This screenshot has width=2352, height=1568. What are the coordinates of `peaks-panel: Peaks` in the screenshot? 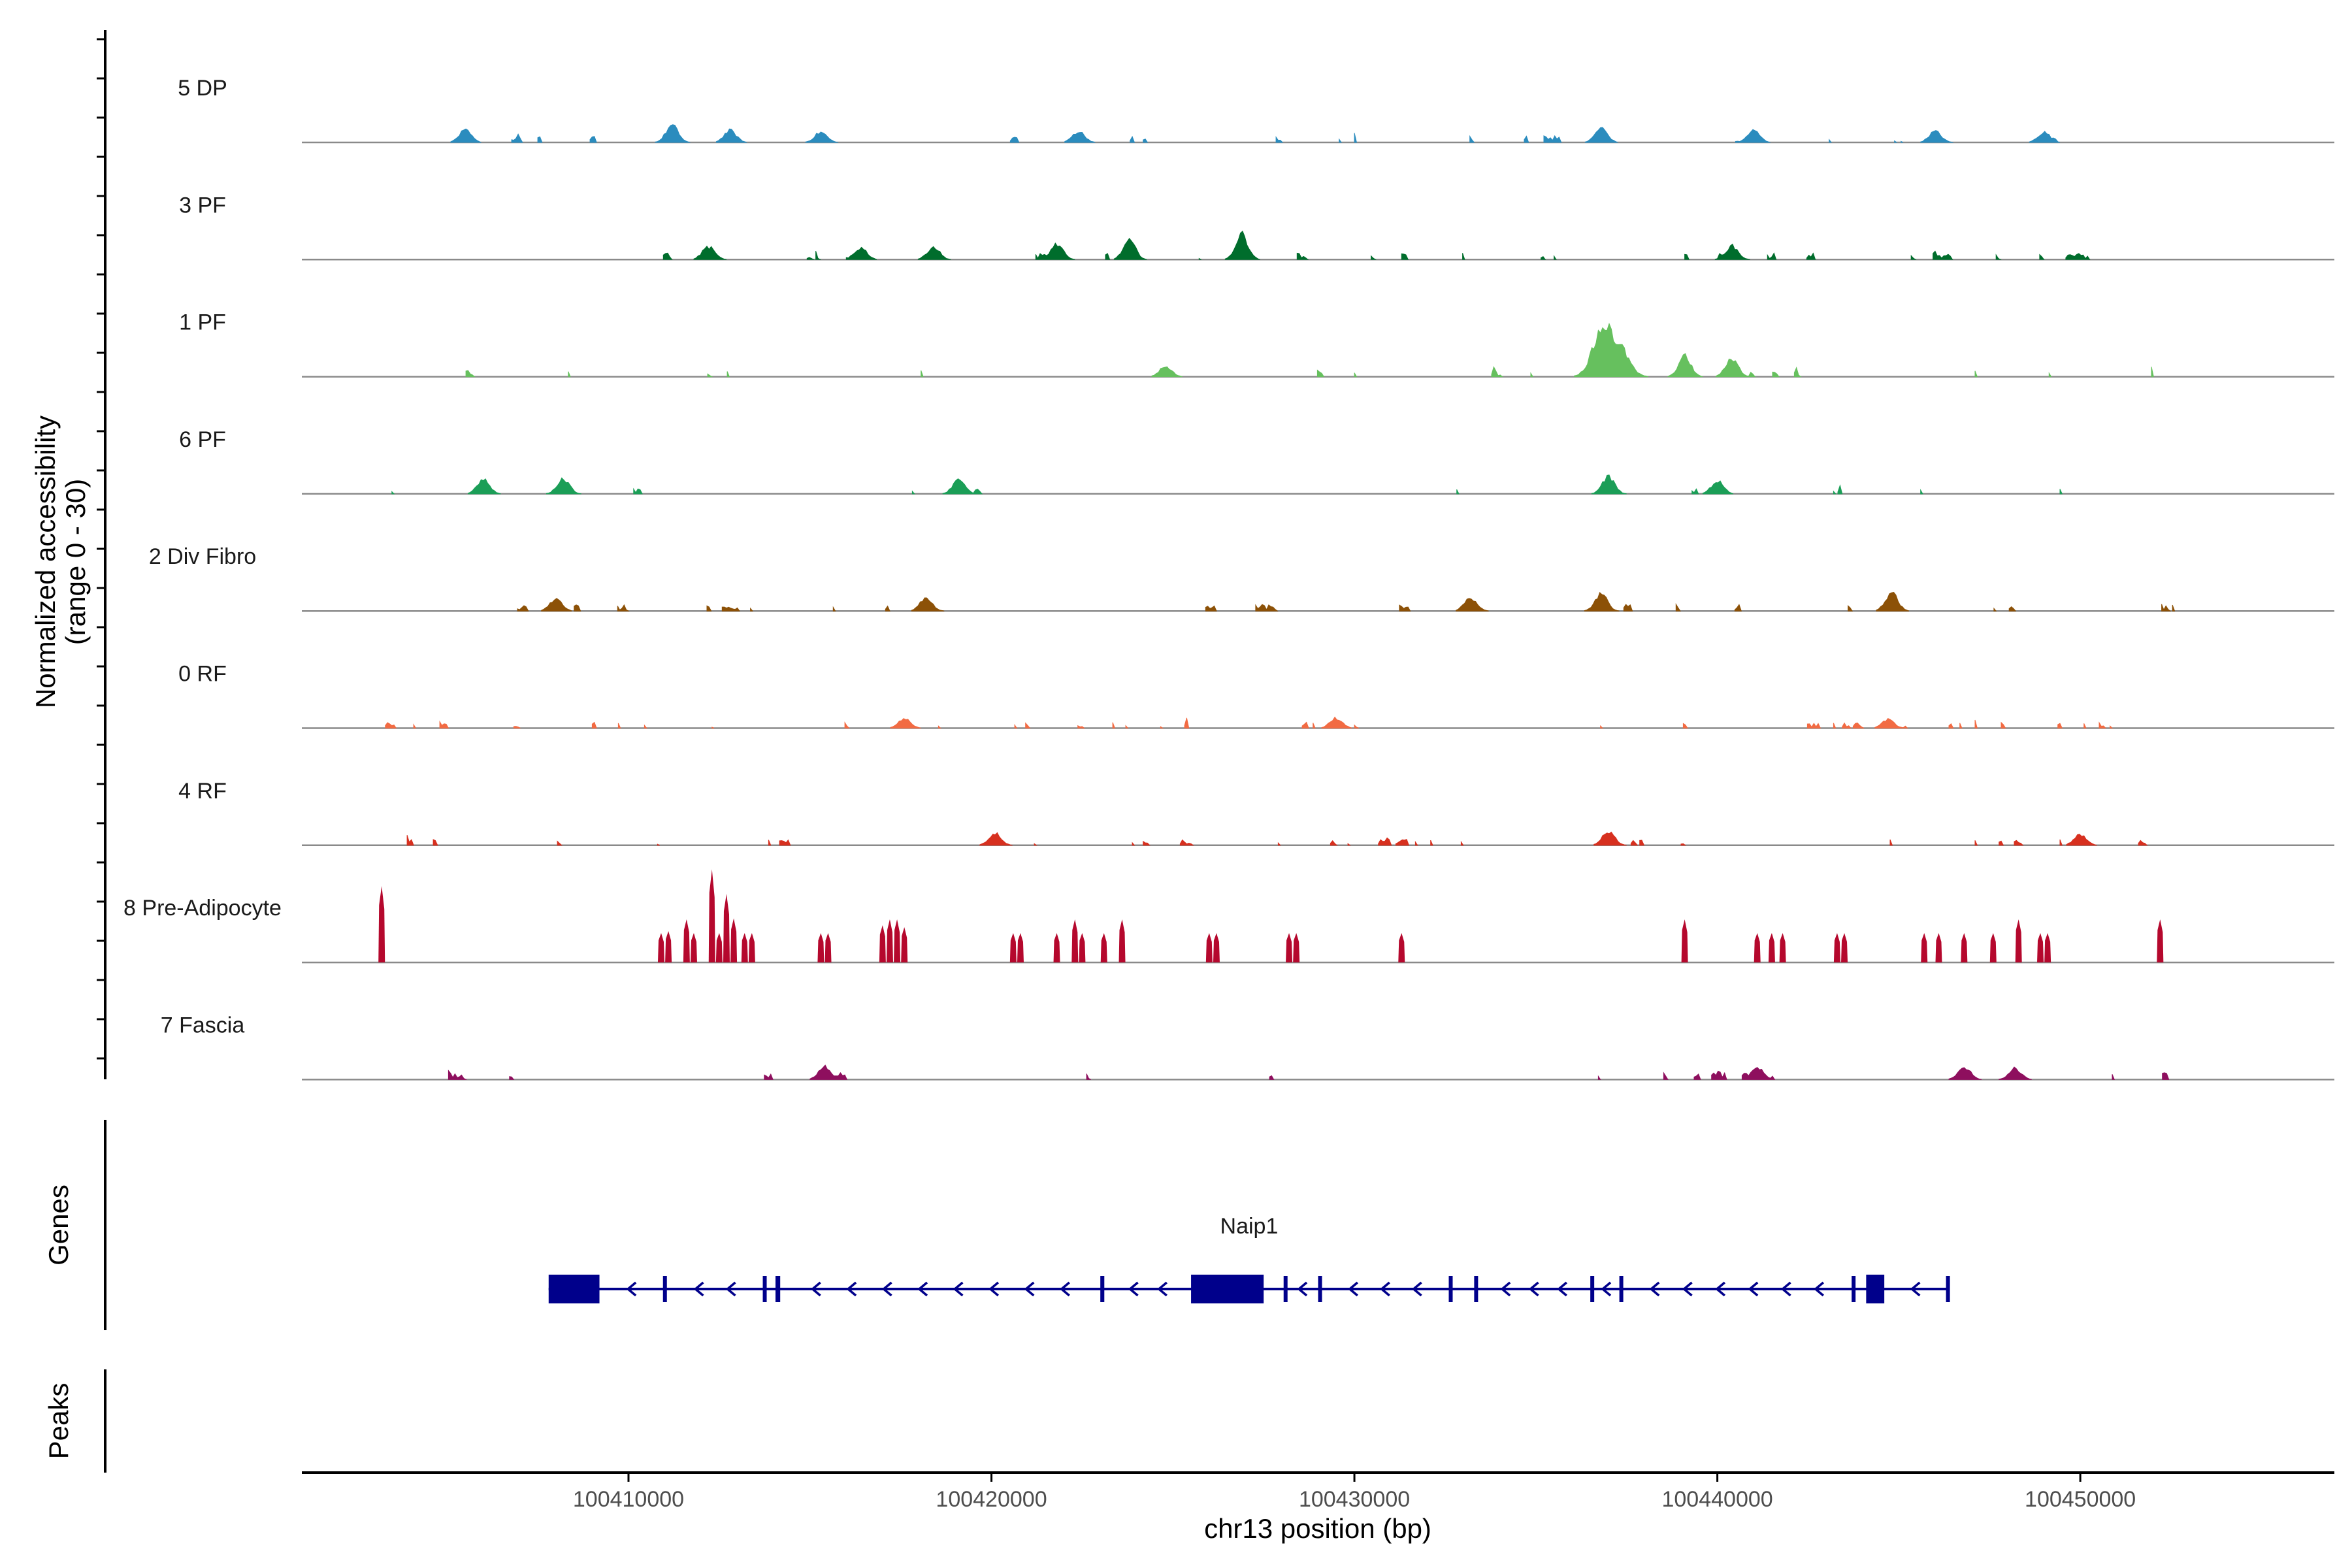 It's located at (74, 1421).